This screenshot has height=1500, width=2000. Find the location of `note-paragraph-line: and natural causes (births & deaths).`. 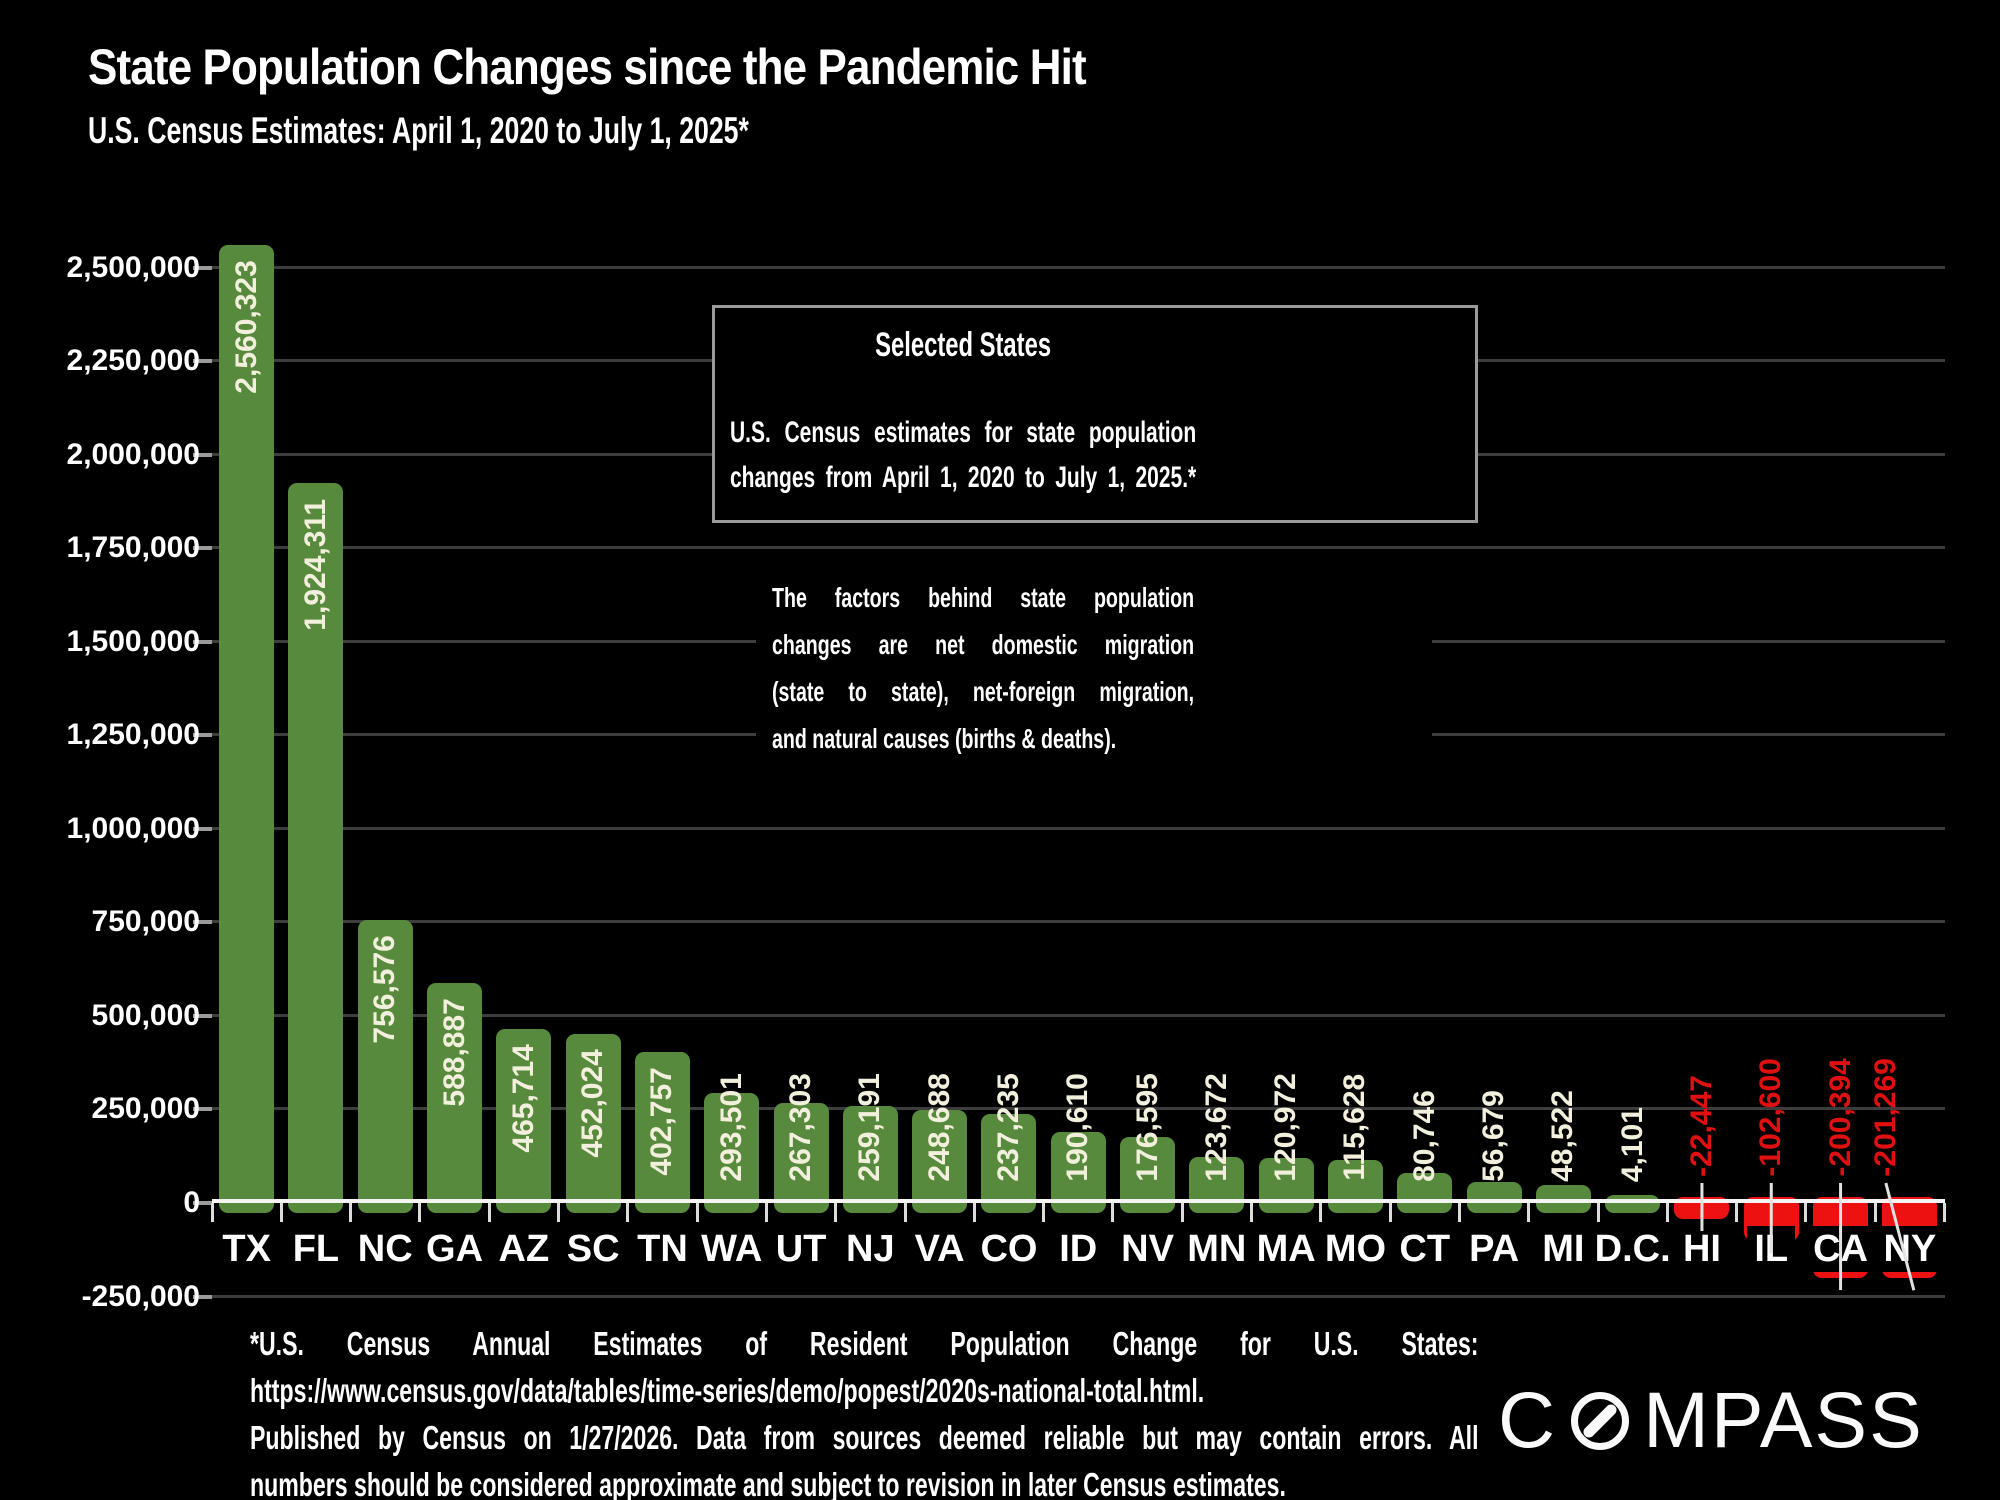

note-paragraph-line: and natural causes (births & deaths). is located at coordinates (944, 738).